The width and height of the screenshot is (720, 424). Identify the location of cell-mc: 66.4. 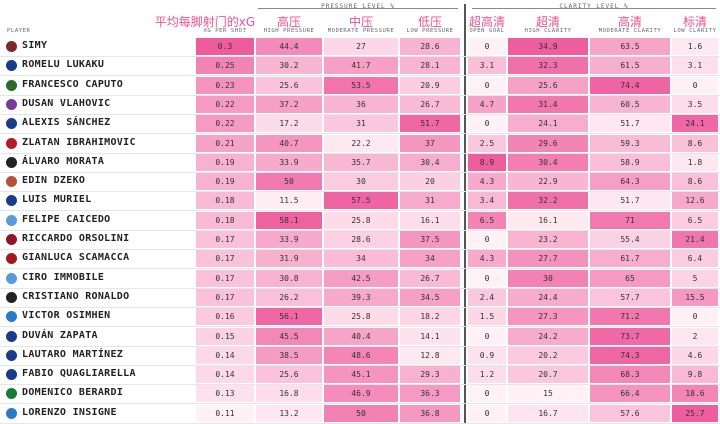
(630, 394).